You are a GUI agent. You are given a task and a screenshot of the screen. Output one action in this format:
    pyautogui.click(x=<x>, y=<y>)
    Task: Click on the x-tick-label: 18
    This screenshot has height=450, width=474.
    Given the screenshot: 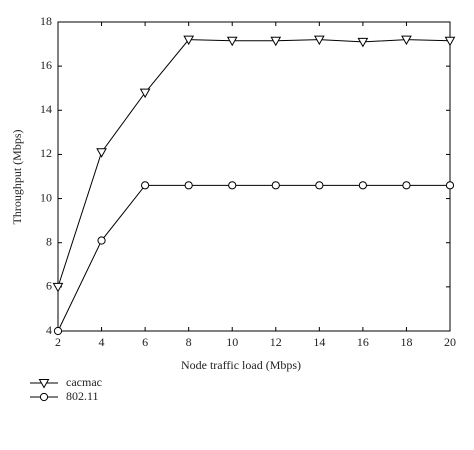 What is the action you would take?
    pyautogui.click(x=406, y=342)
    